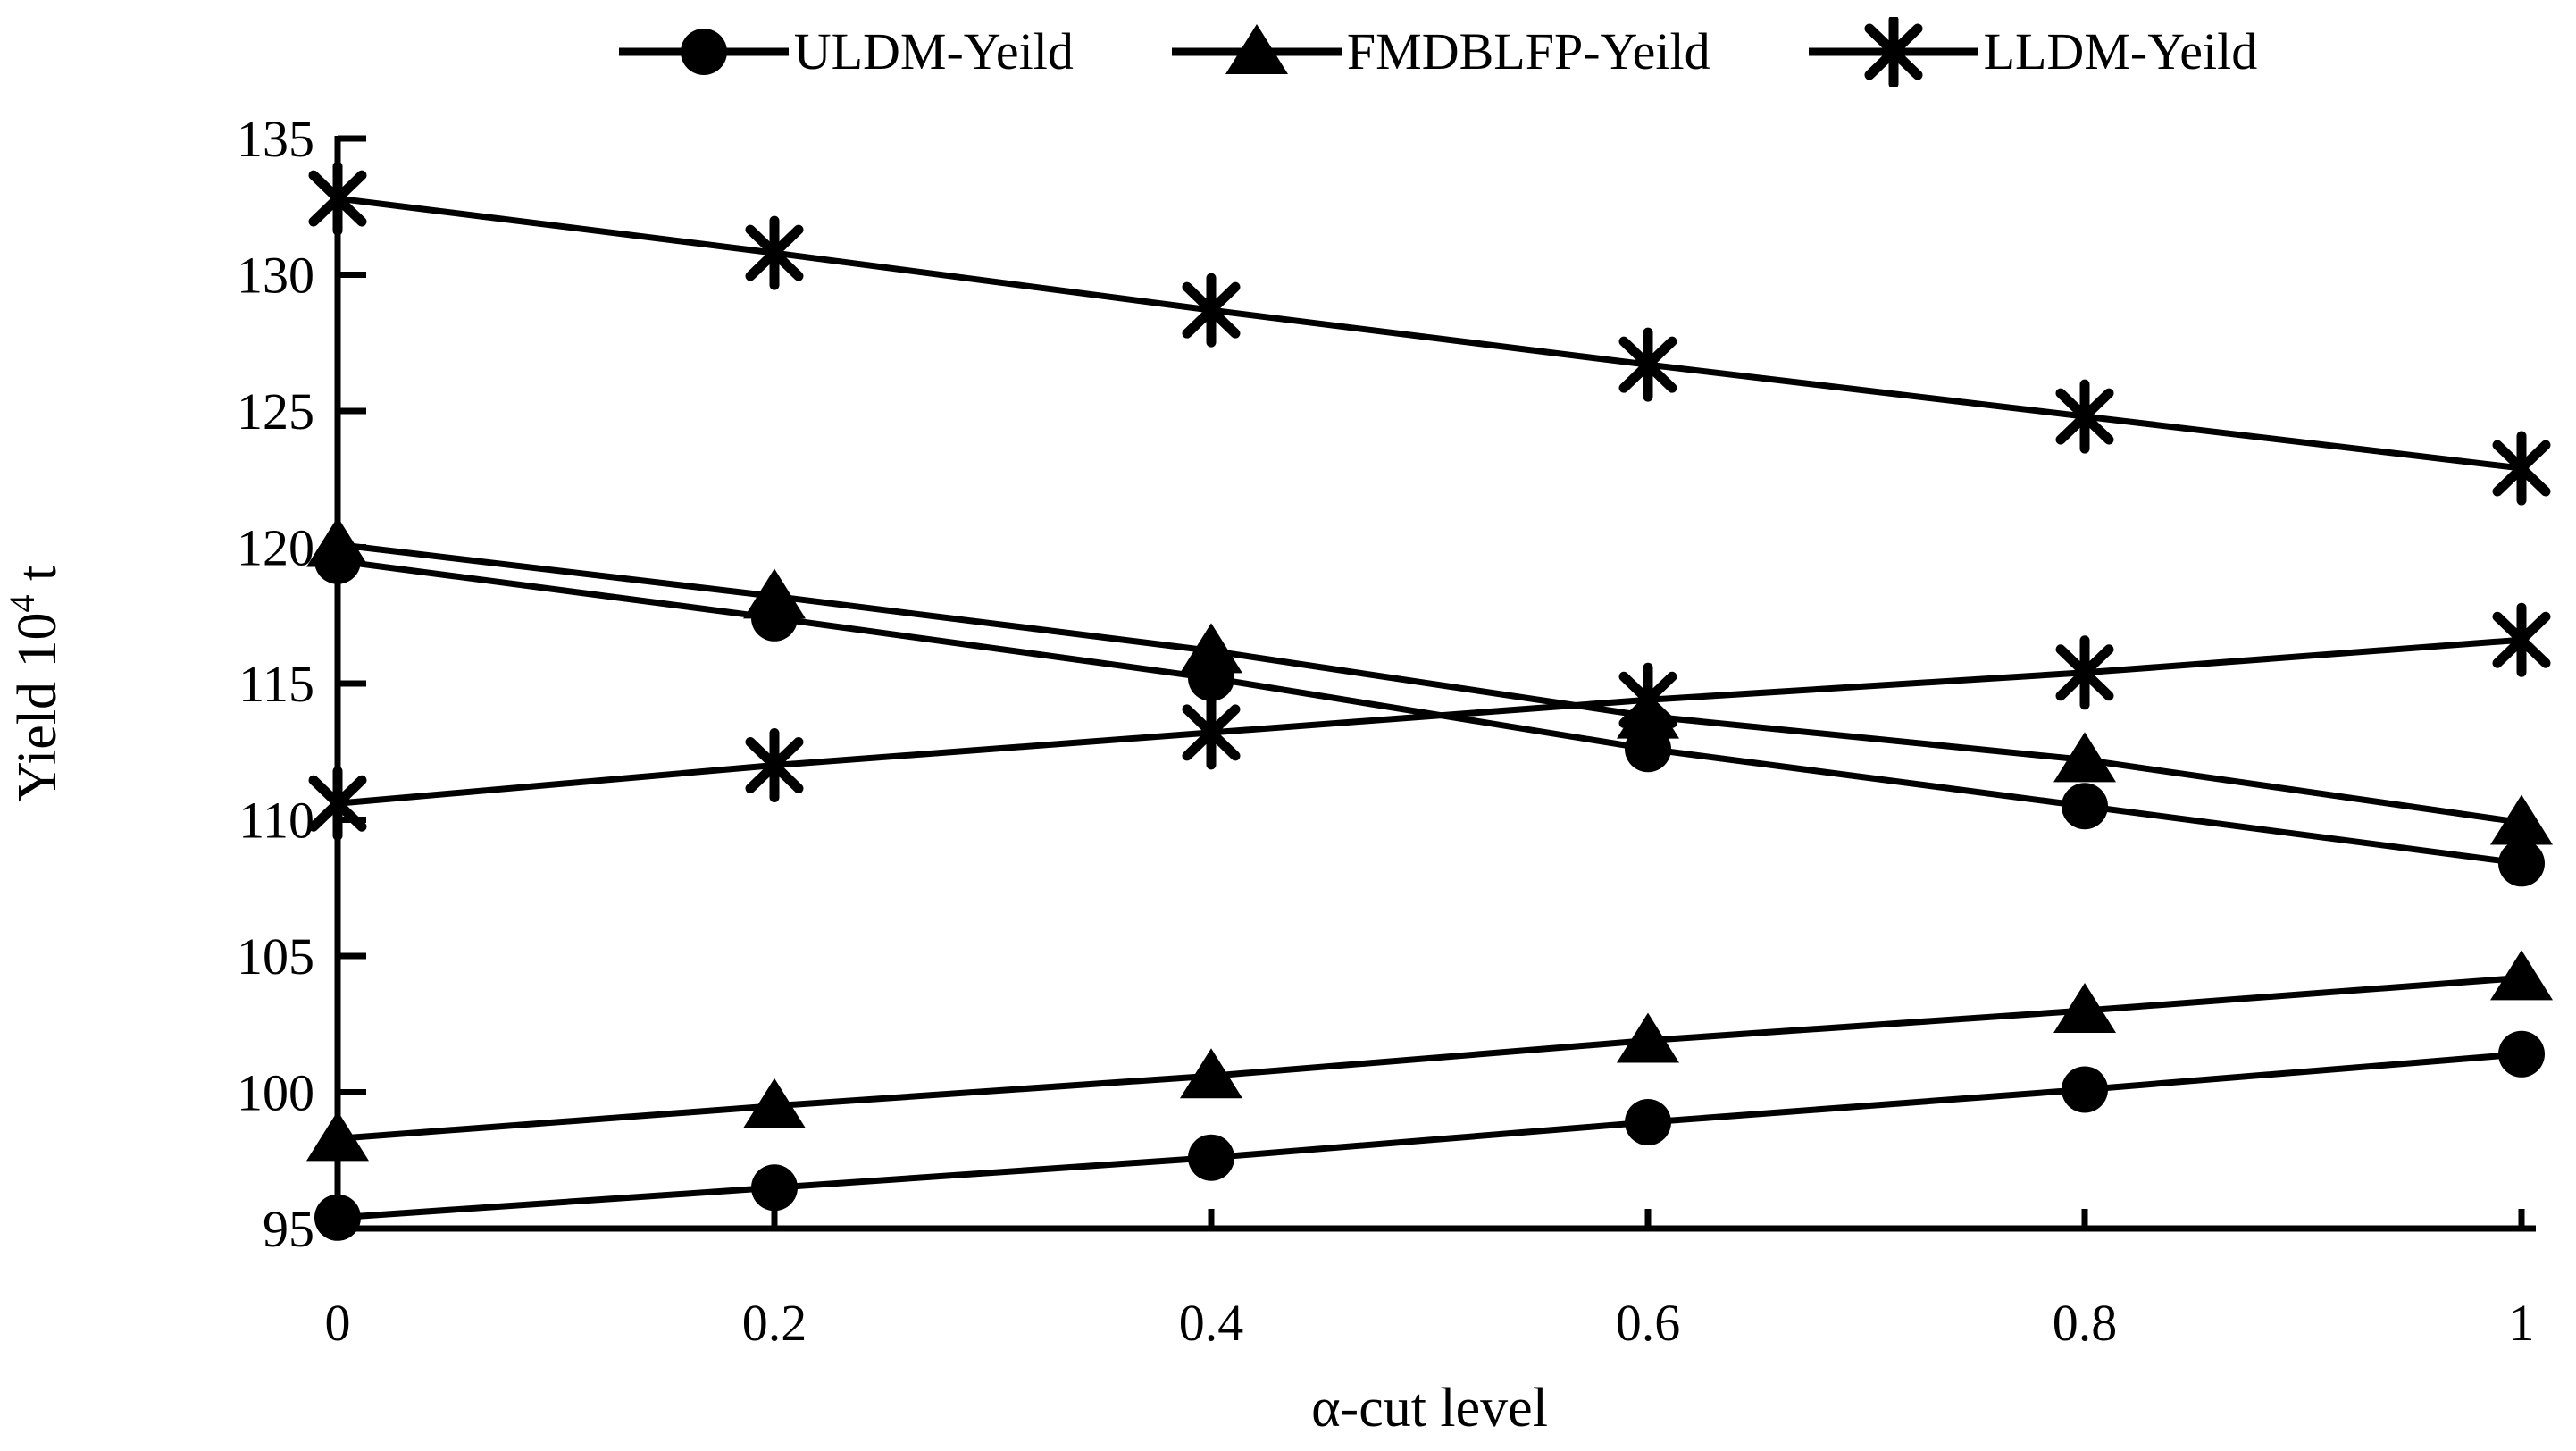 The height and width of the screenshot is (1451, 2576). What do you see at coordinates (276, 684) in the screenshot?
I see `y-tick-label: 115` at bounding box center [276, 684].